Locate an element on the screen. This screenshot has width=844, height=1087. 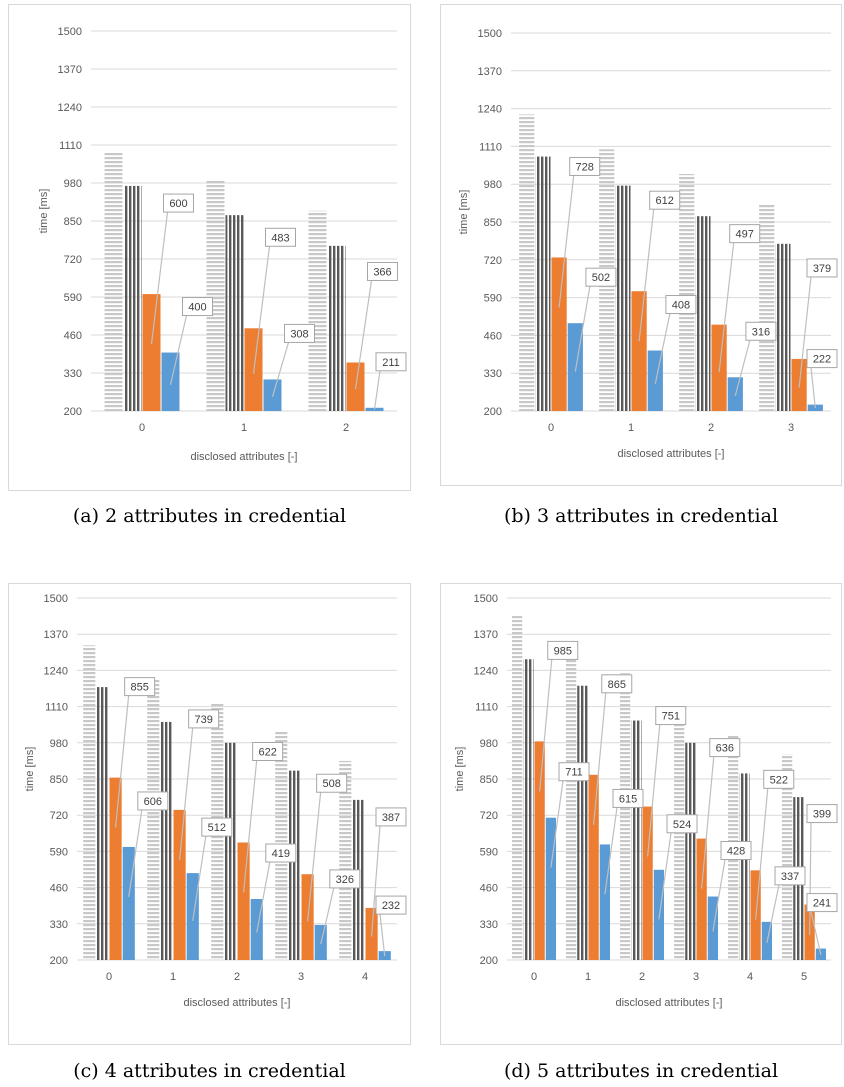
data-label: 615 is located at coordinates (628, 799).